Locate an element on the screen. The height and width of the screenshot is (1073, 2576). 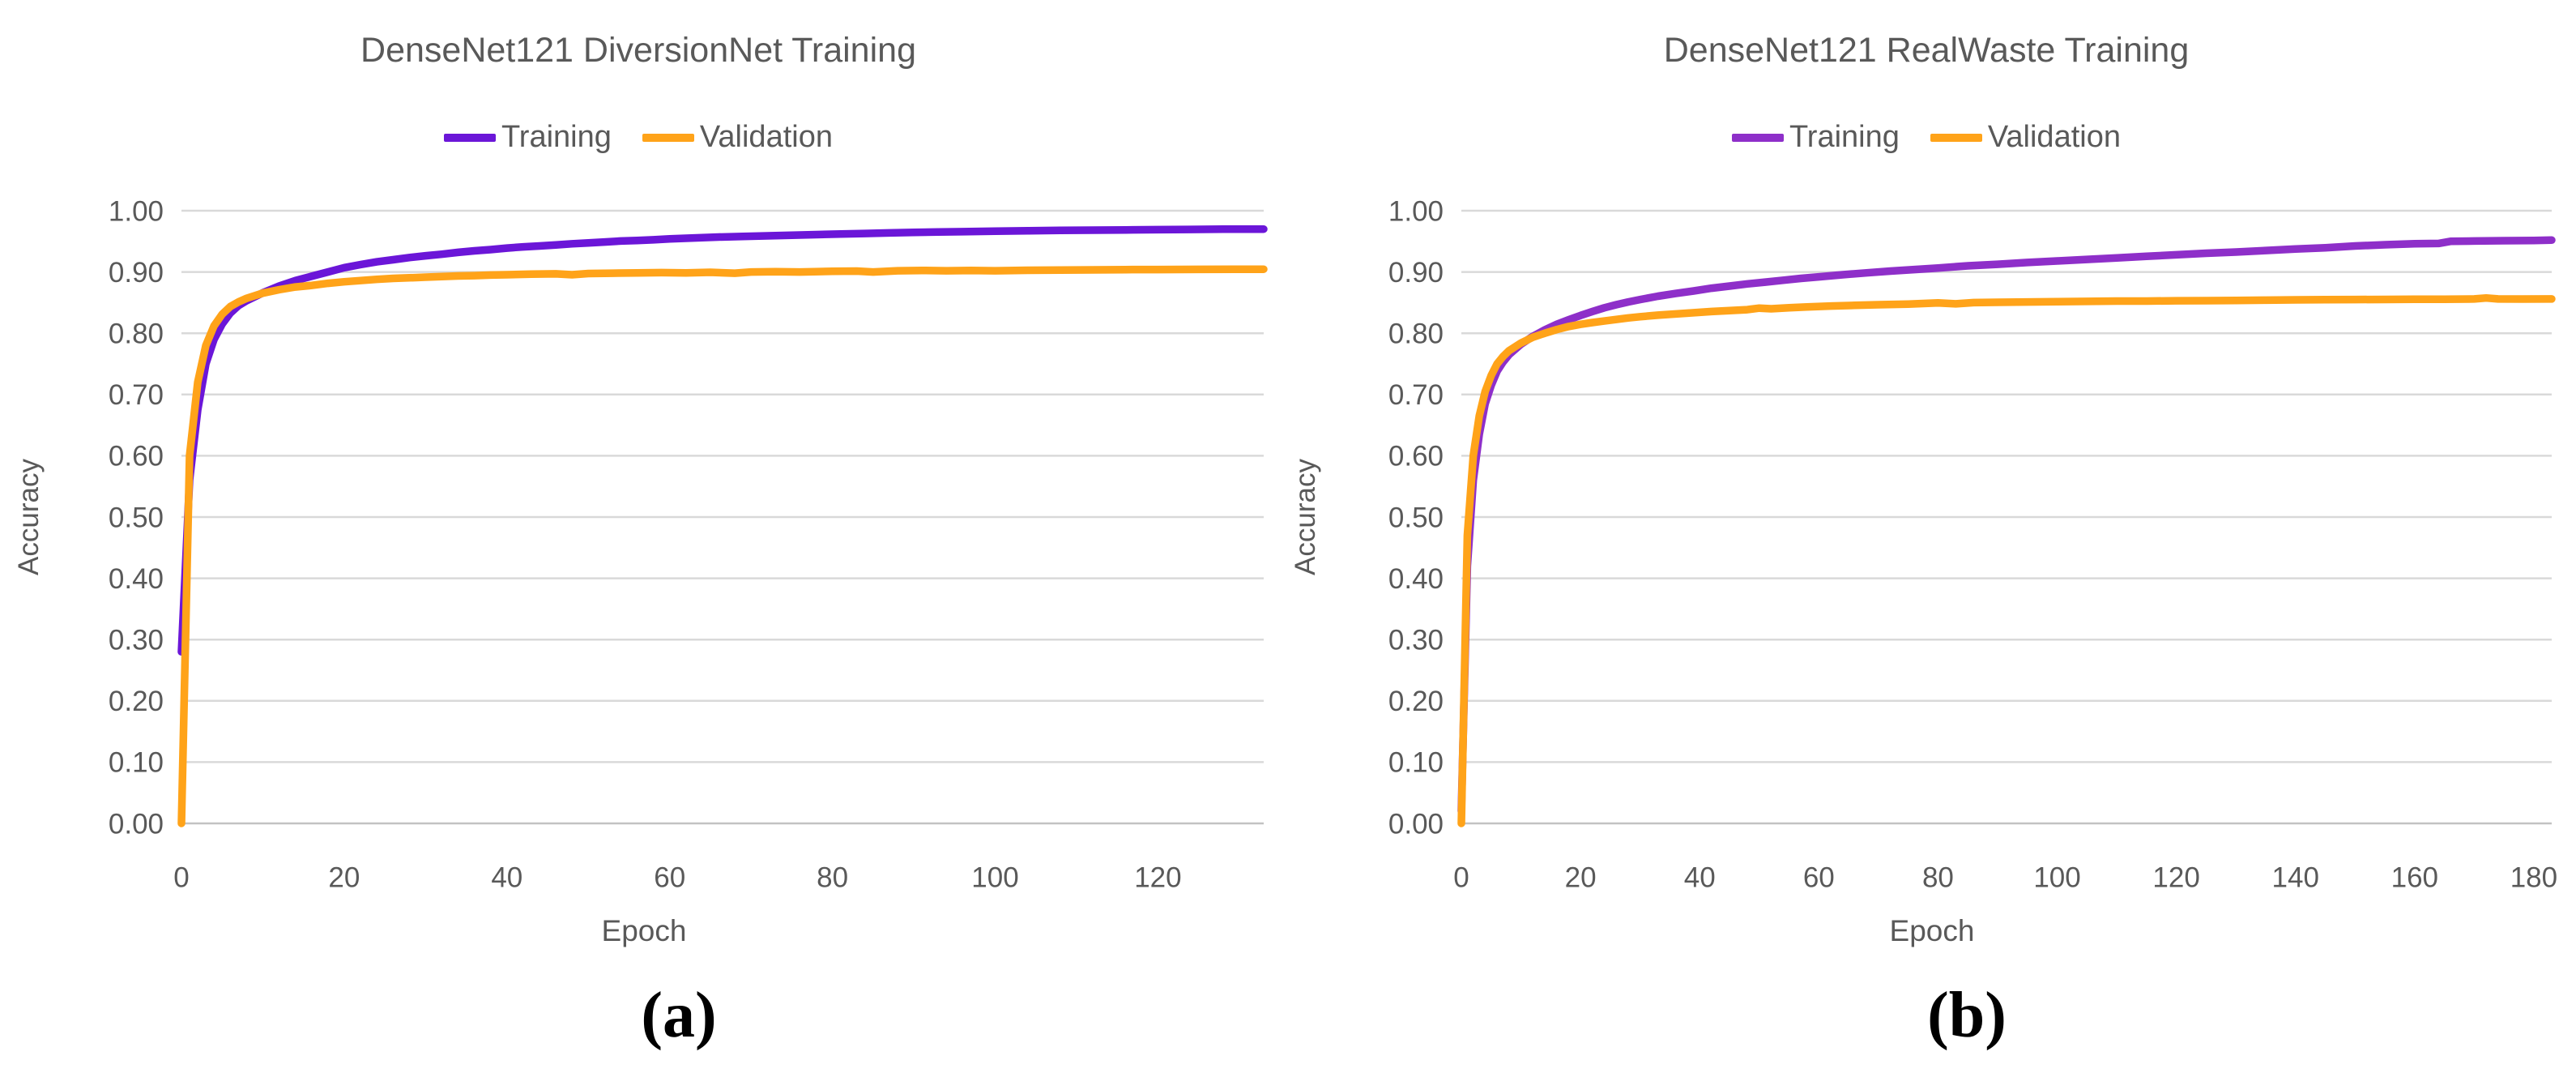
panel-caption-a: (a) is located at coordinates (679, 1015).